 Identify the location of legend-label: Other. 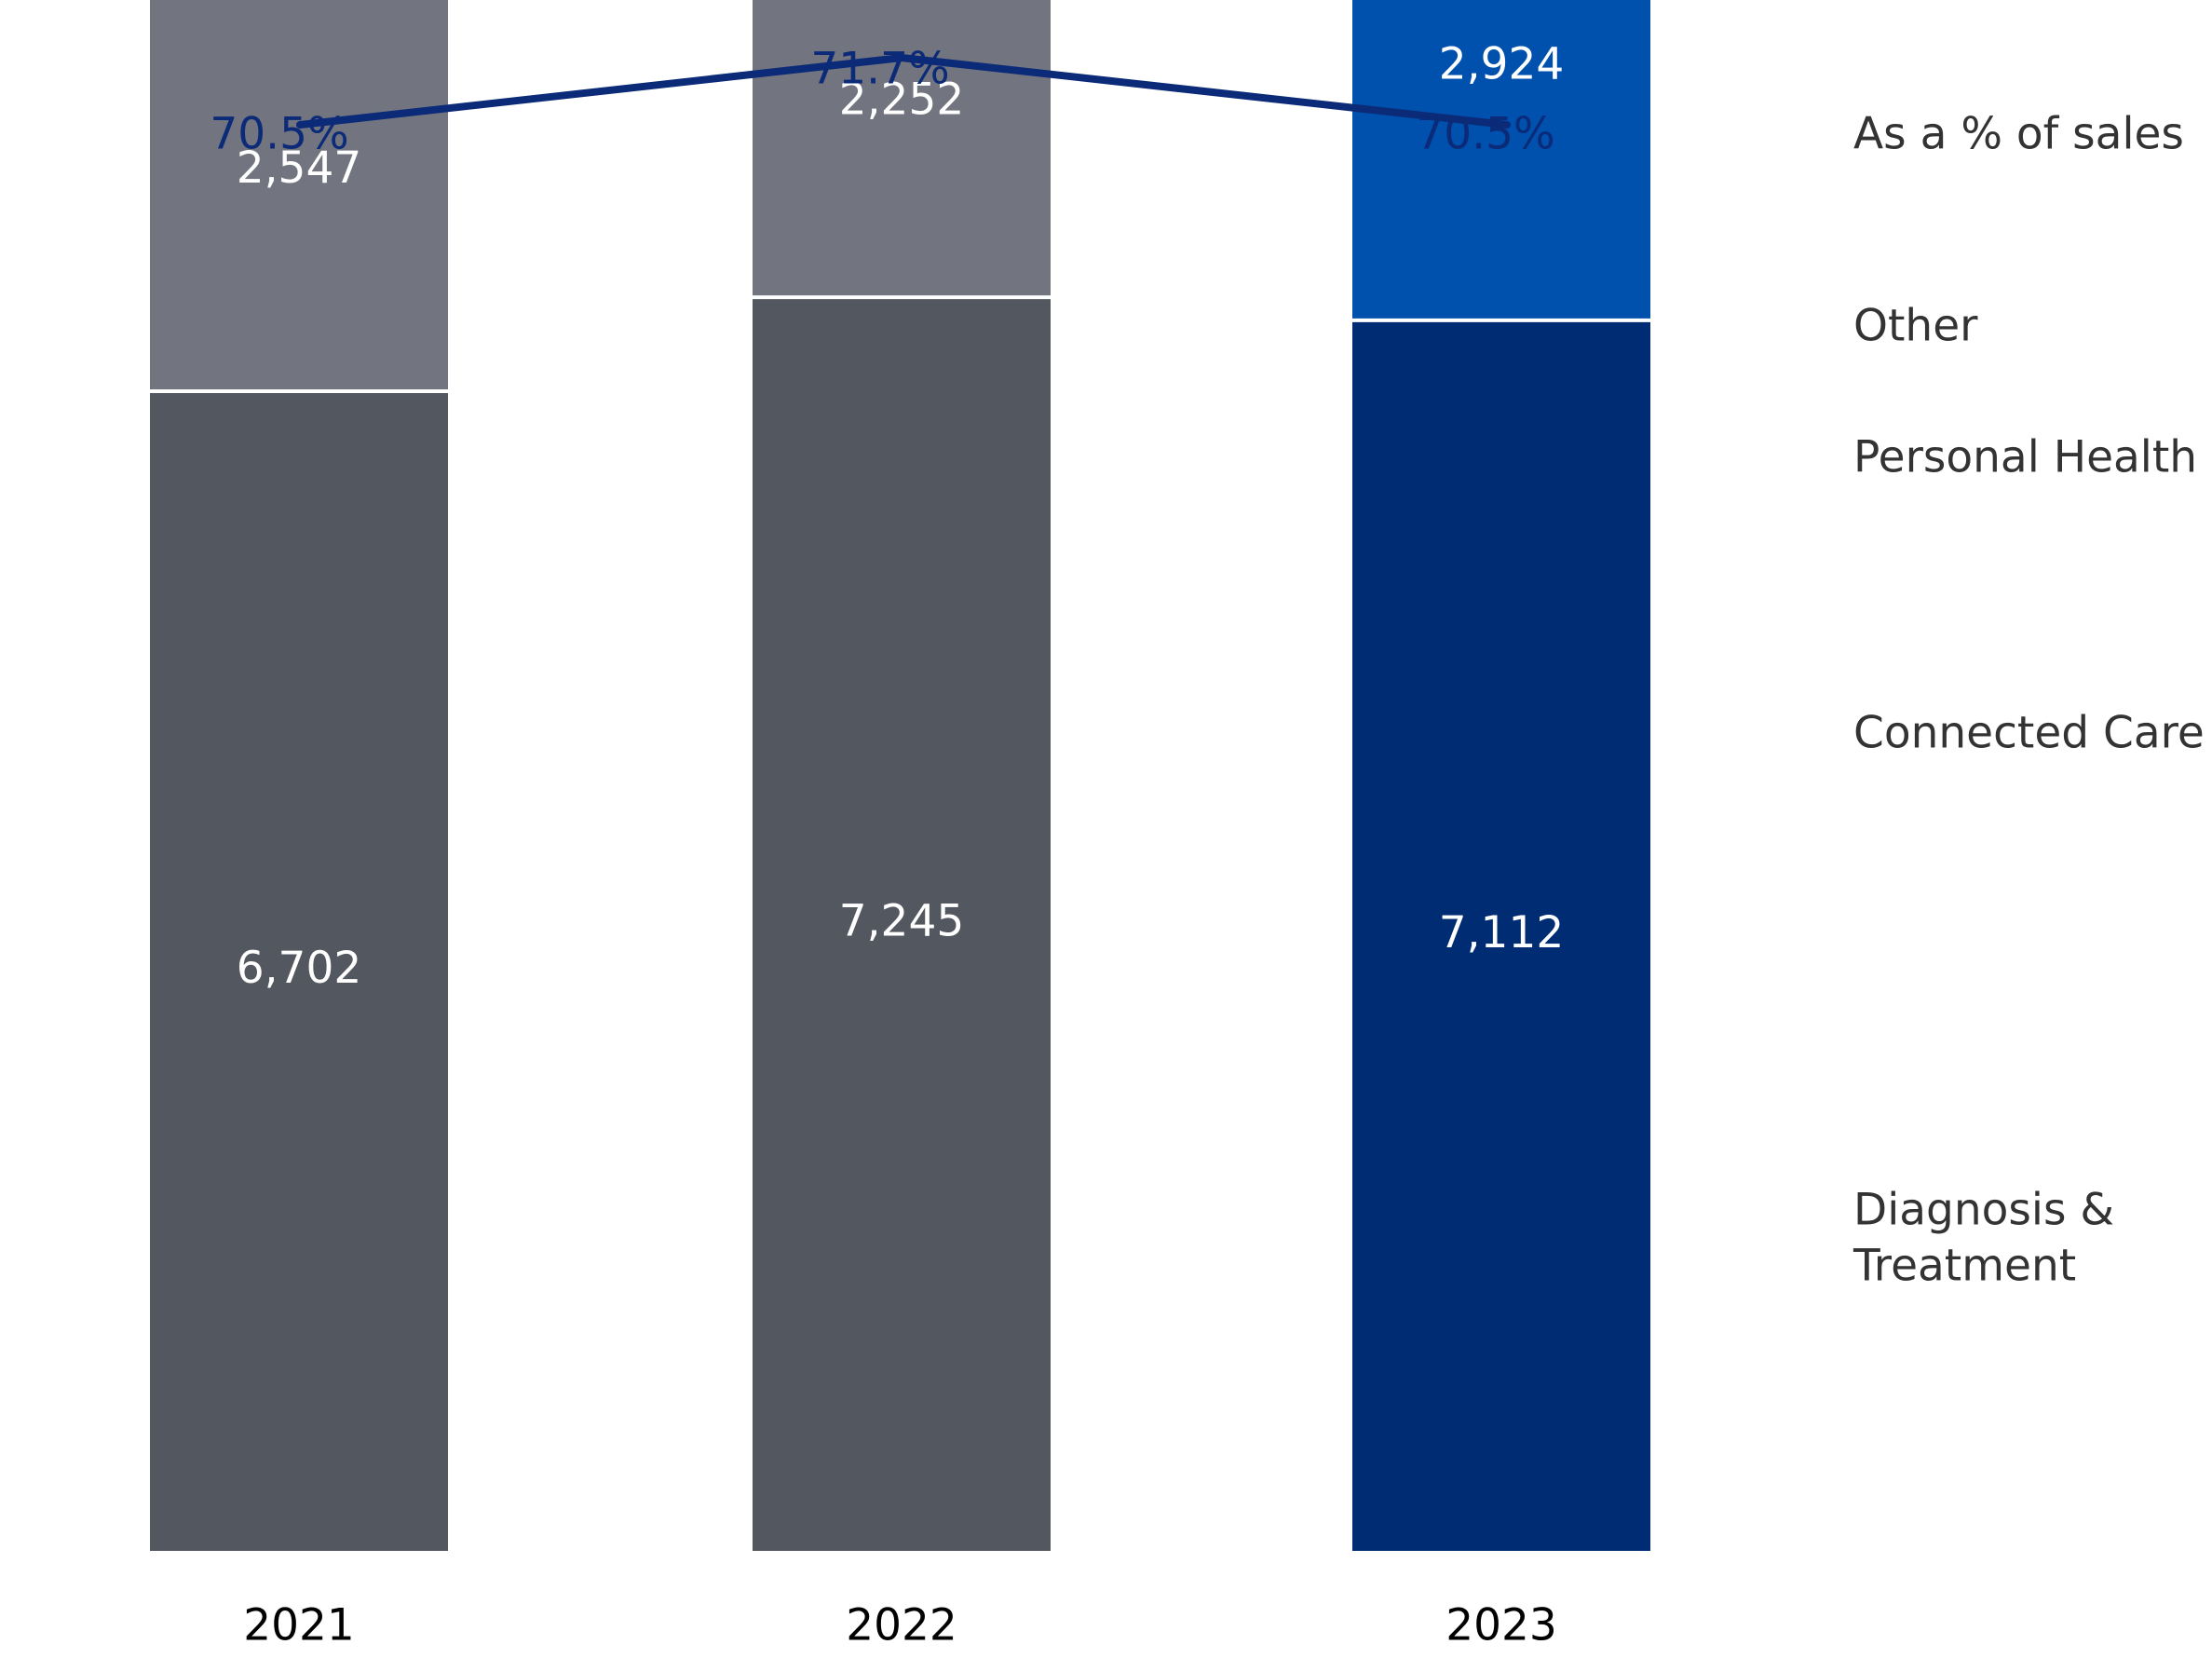
(1915, 326).